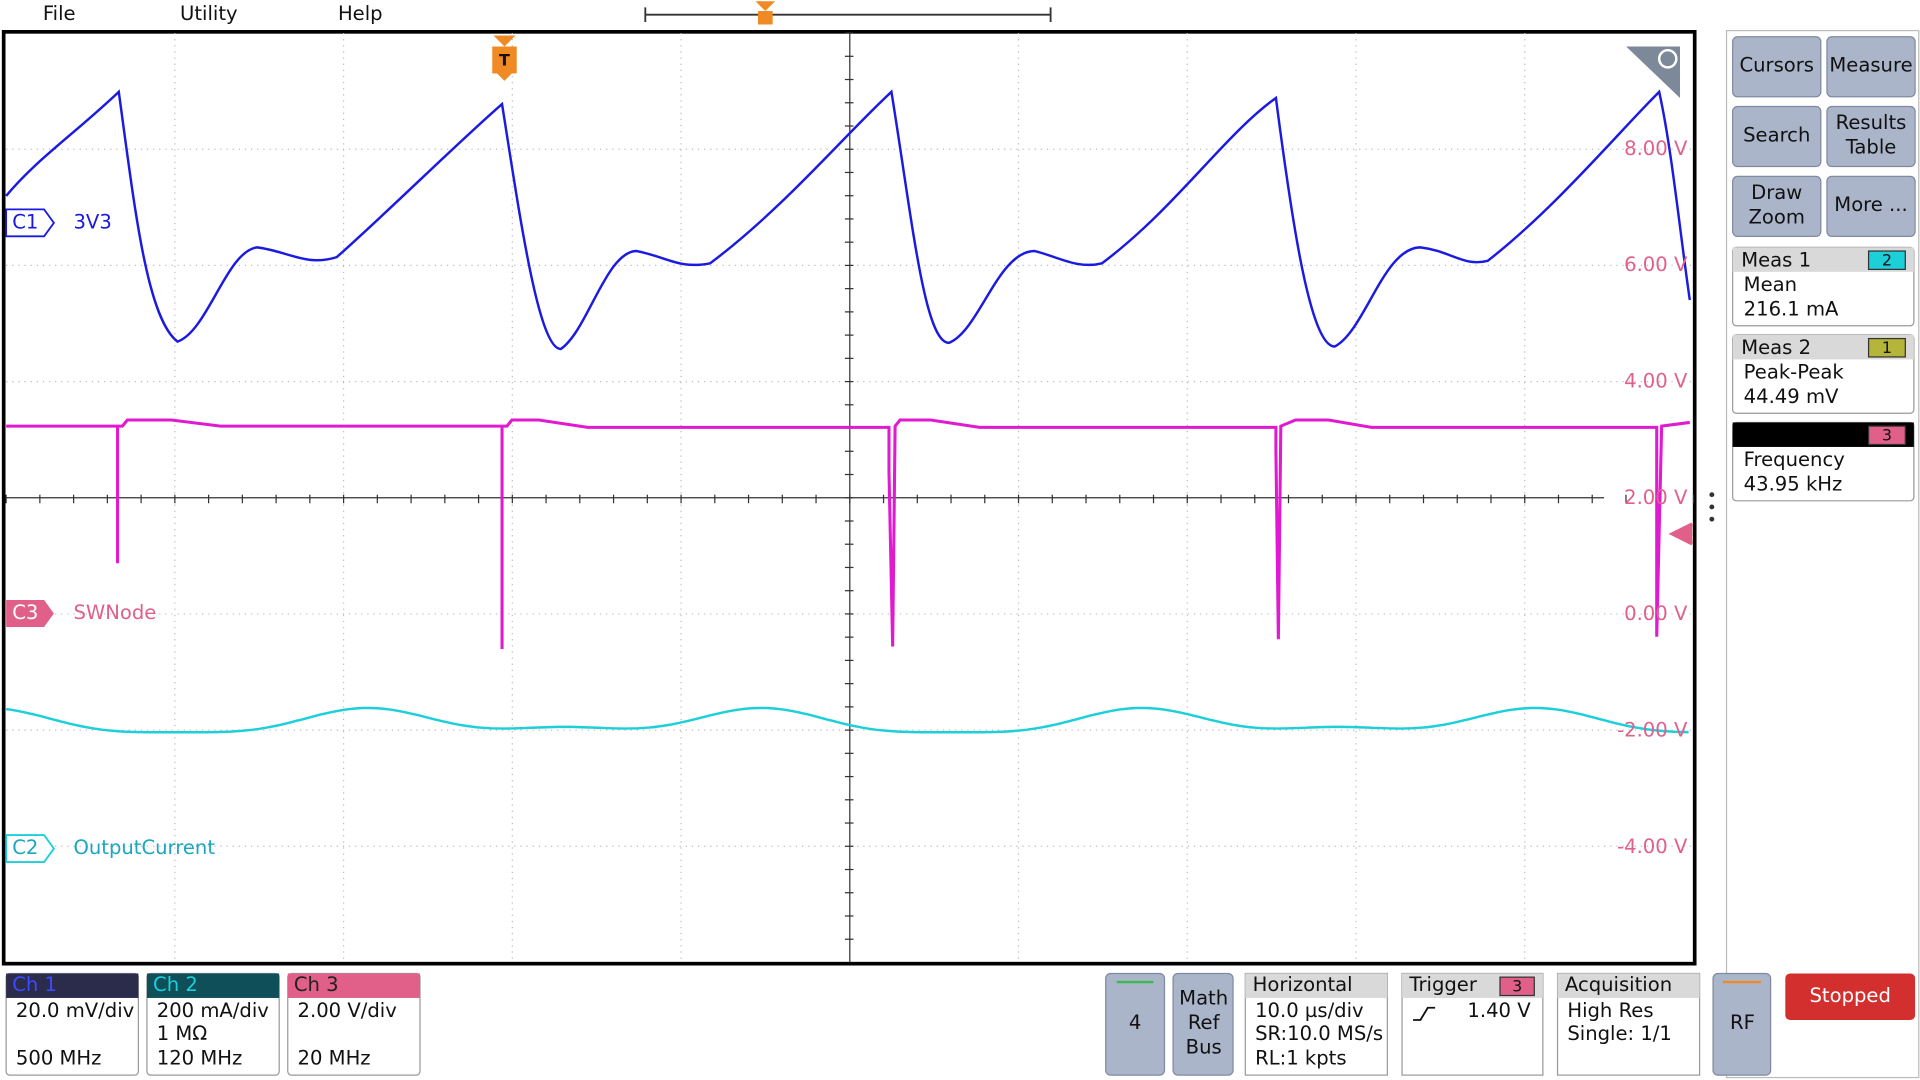  What do you see at coordinates (1303, 984) in the screenshot?
I see `horizontal-title: Horizontal` at bounding box center [1303, 984].